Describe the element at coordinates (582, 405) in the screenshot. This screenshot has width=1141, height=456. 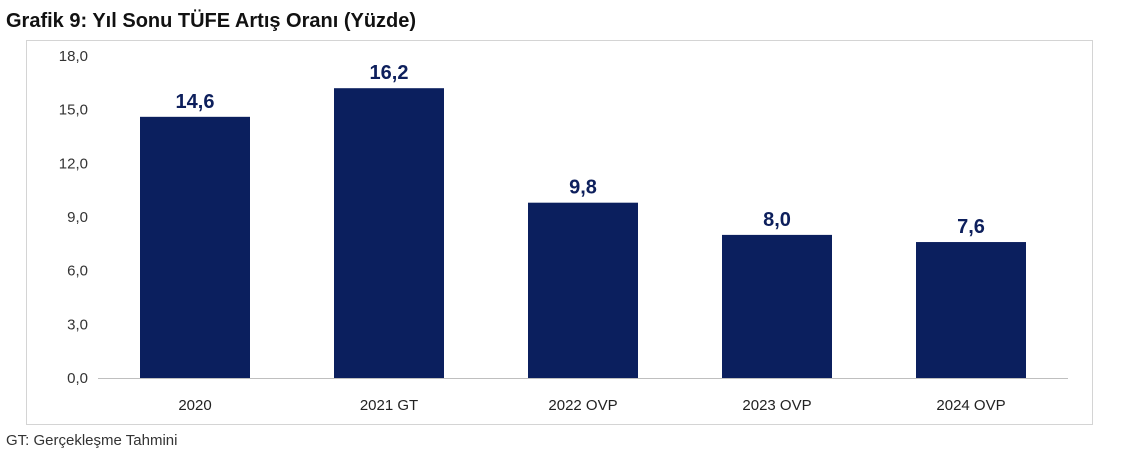
I see `x-category-label: 2022 OVP` at that location.